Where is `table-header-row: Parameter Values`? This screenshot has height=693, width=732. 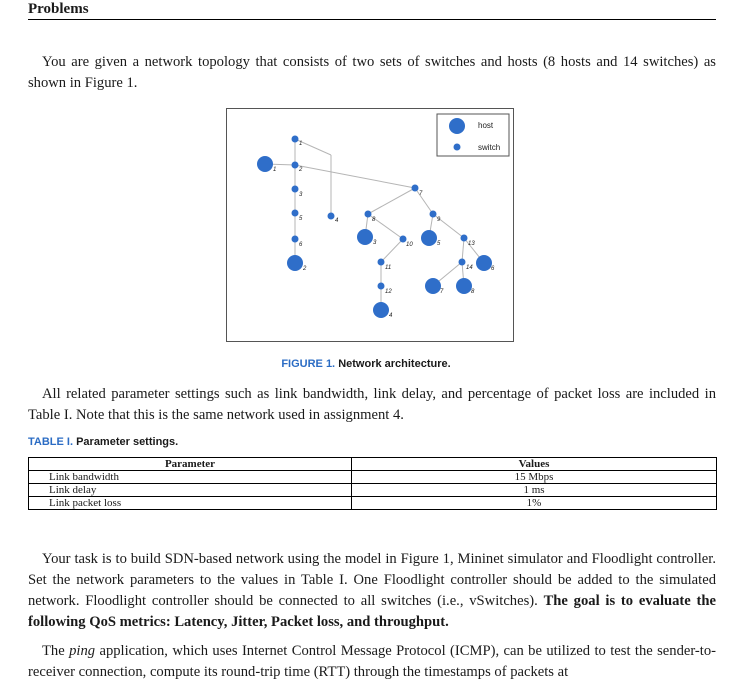 table-header-row: Parameter Values is located at coordinates (372, 464).